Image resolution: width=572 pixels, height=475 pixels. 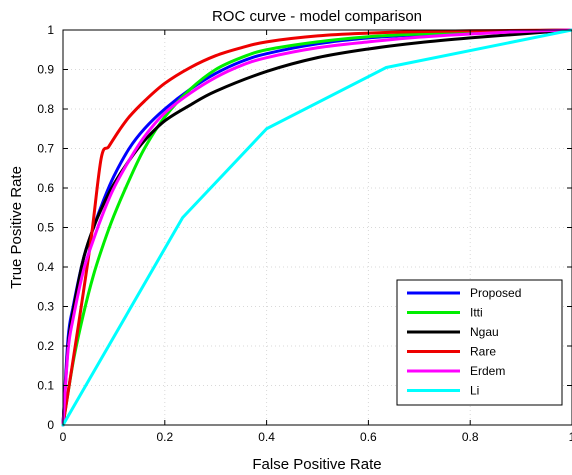 I want to click on y-tick-label: 0.2, so click(x=45, y=346).